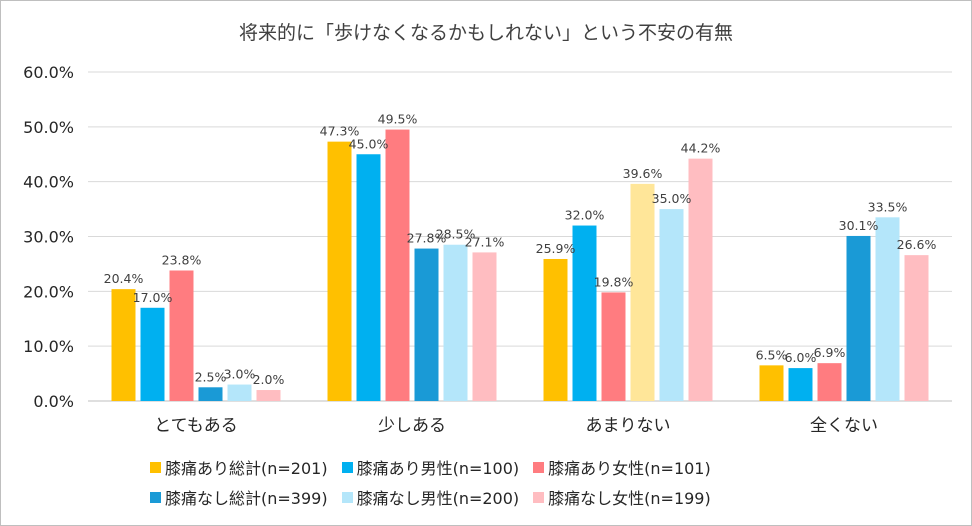 This screenshot has width=972, height=526. What do you see at coordinates (614, 281) in the screenshot?
I see `data-label: 19.8%` at bounding box center [614, 281].